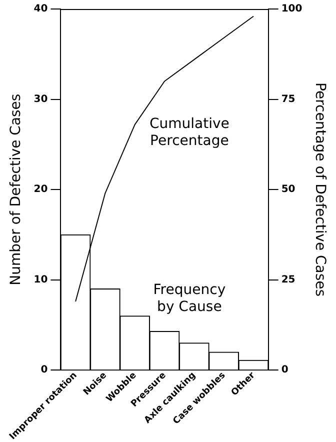 This screenshot has width=336, height=442. Describe the element at coordinates (16, 190) in the screenshot. I see `y-axis-title: Number of Defective Cases` at that location.